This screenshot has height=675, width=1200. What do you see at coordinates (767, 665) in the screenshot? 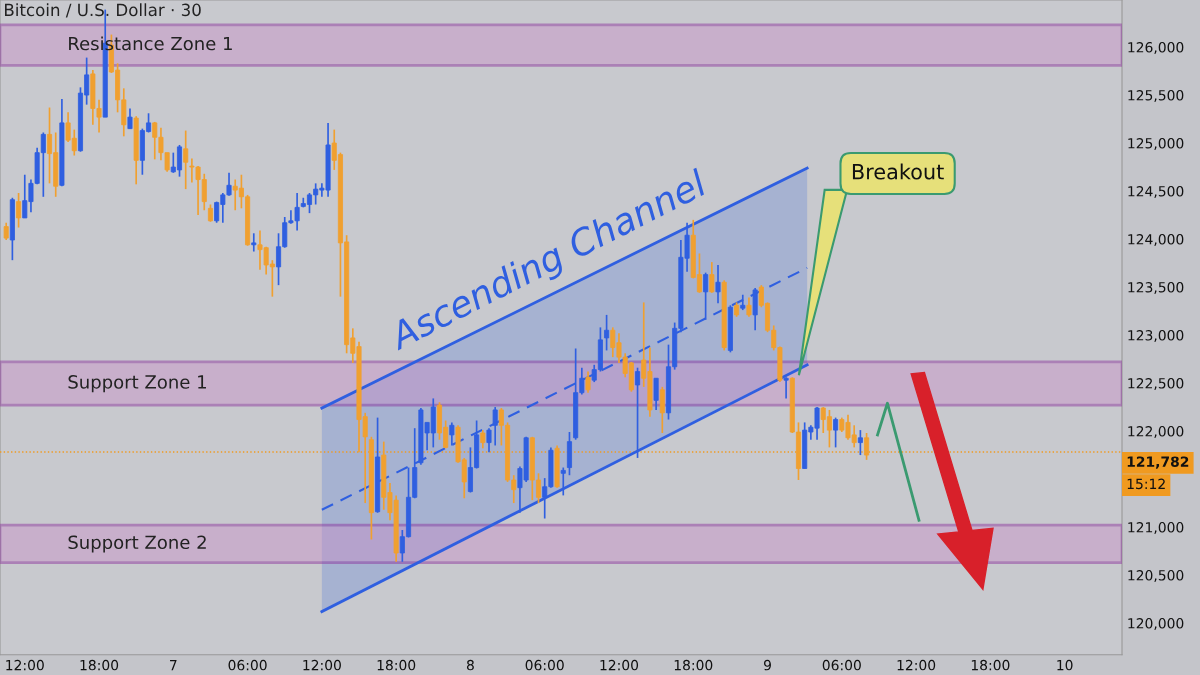
I see `x-tick-label: 9` at bounding box center [767, 665].